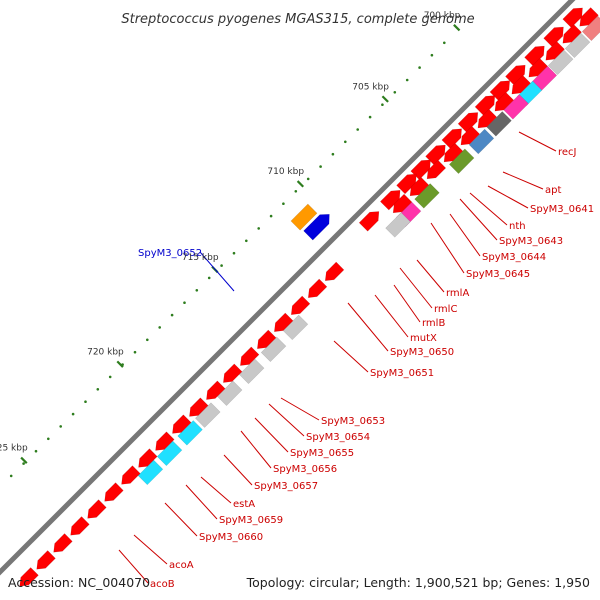 This screenshot has height=600, width=600. I want to click on gene-label-spym3_0652: SpyM3_0652, so click(170, 253).